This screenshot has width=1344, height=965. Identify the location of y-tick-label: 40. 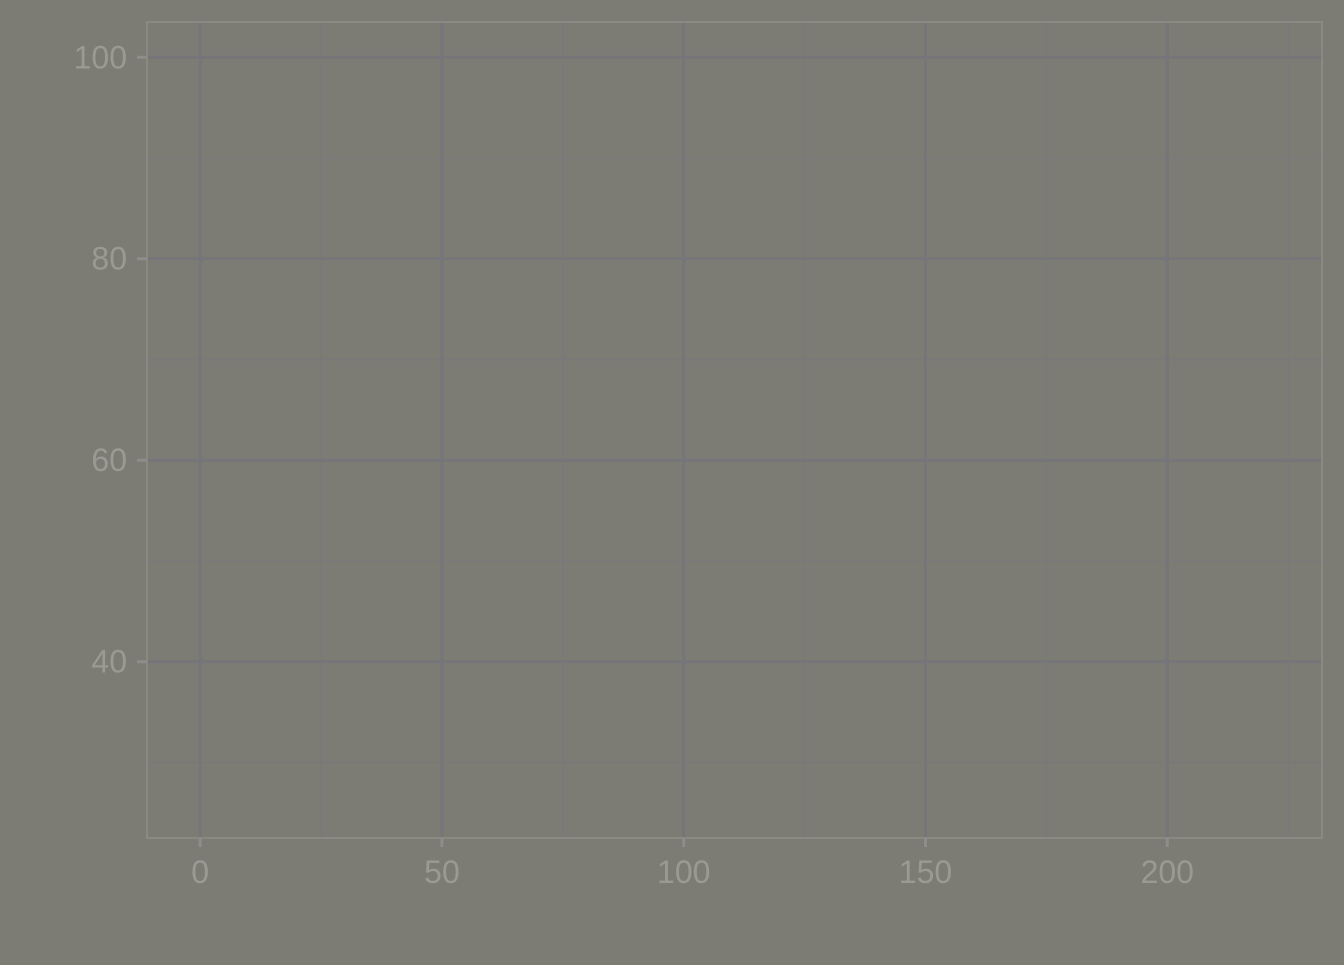
(109, 662).